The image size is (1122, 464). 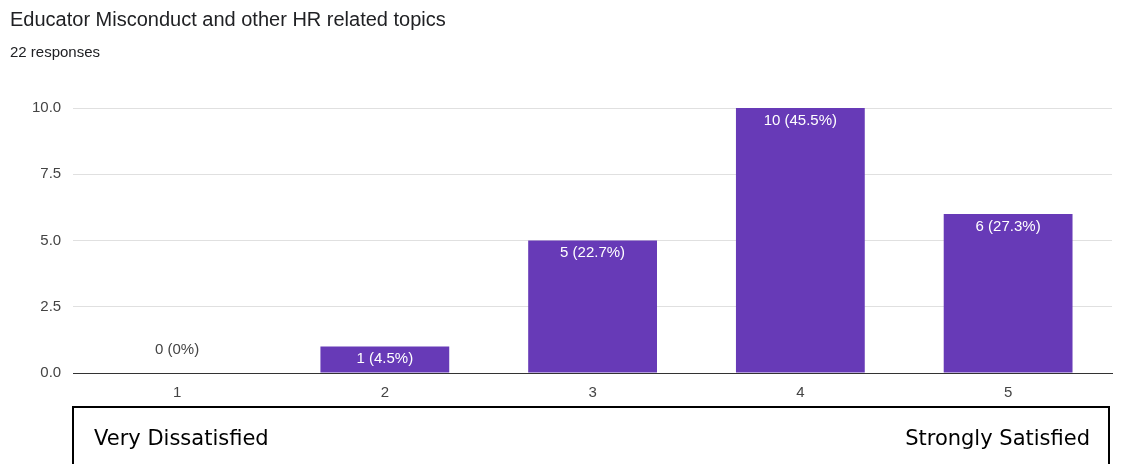 I want to click on y-tick-label: 2.5, so click(x=51, y=305).